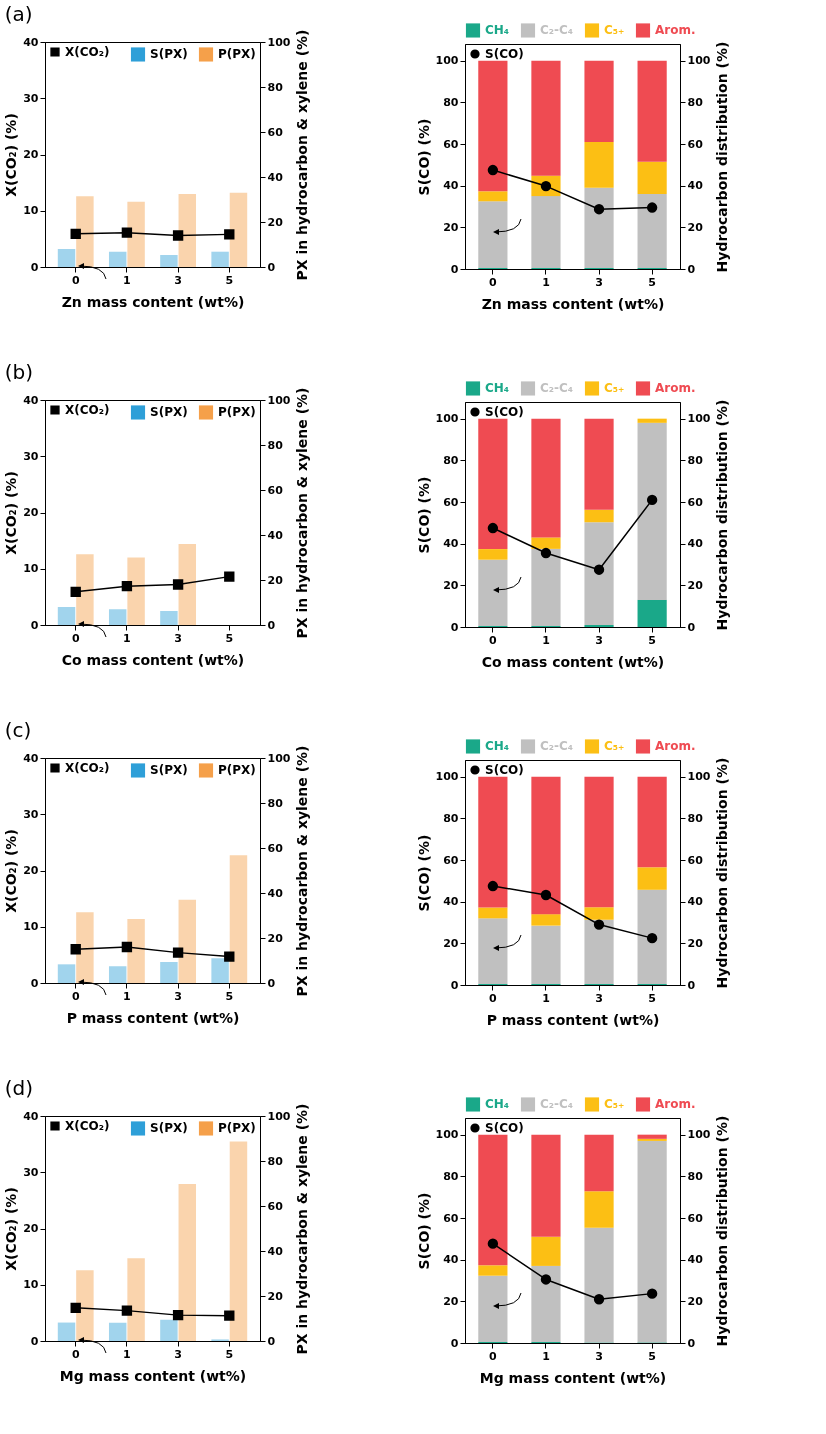 The height and width of the screenshot is (1434, 826). I want to click on chart-title: (d), so click(18, 1087).